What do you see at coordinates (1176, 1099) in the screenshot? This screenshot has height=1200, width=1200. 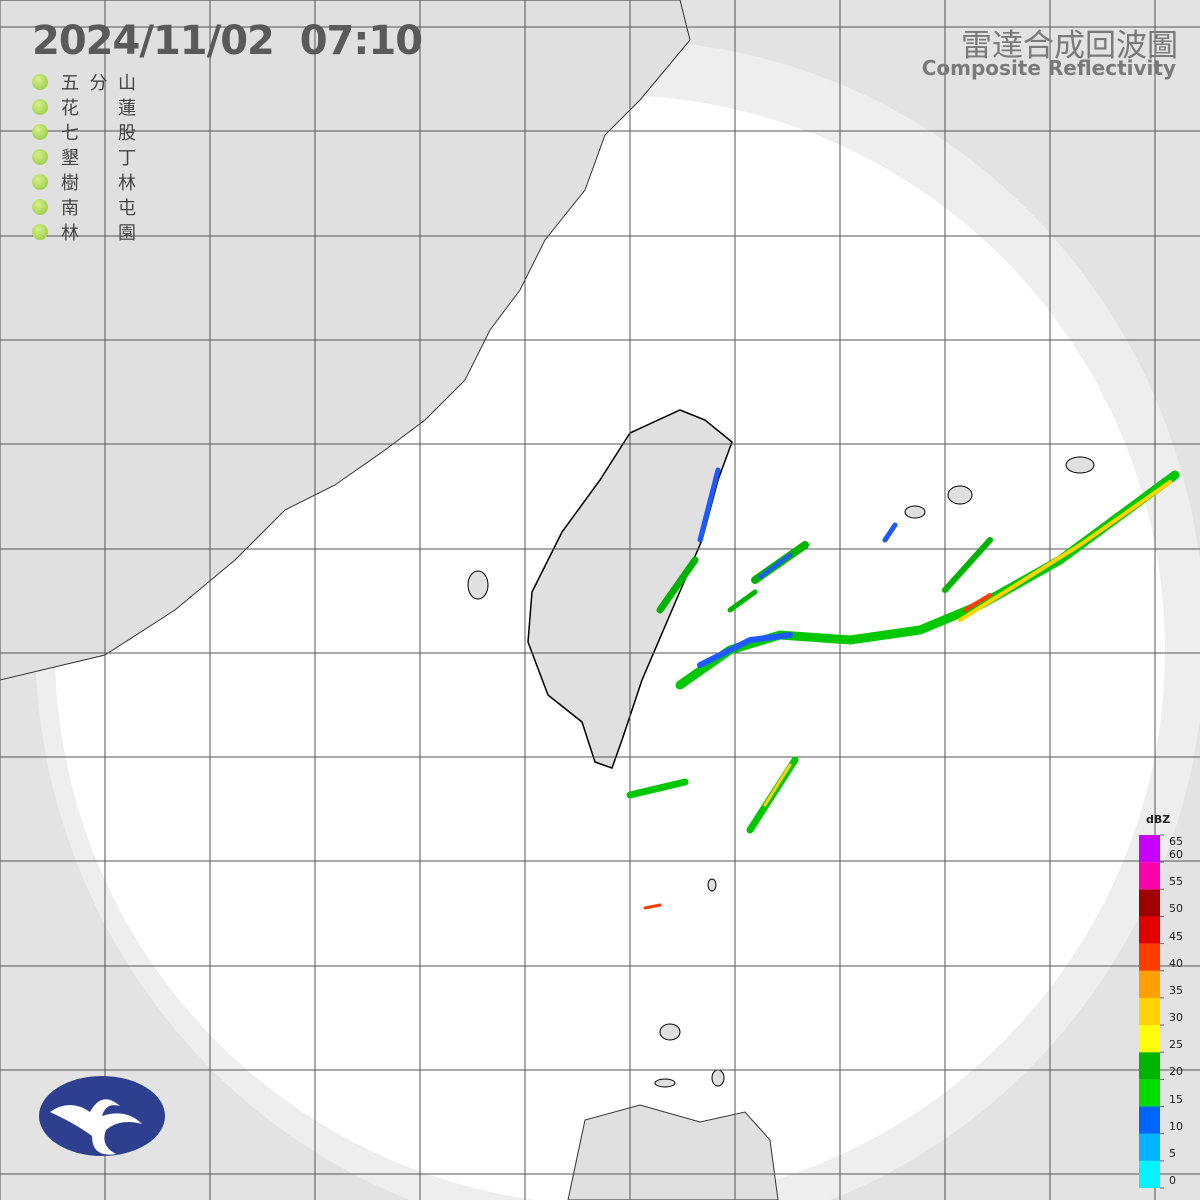 I see `legend-tick-label: 15` at bounding box center [1176, 1099].